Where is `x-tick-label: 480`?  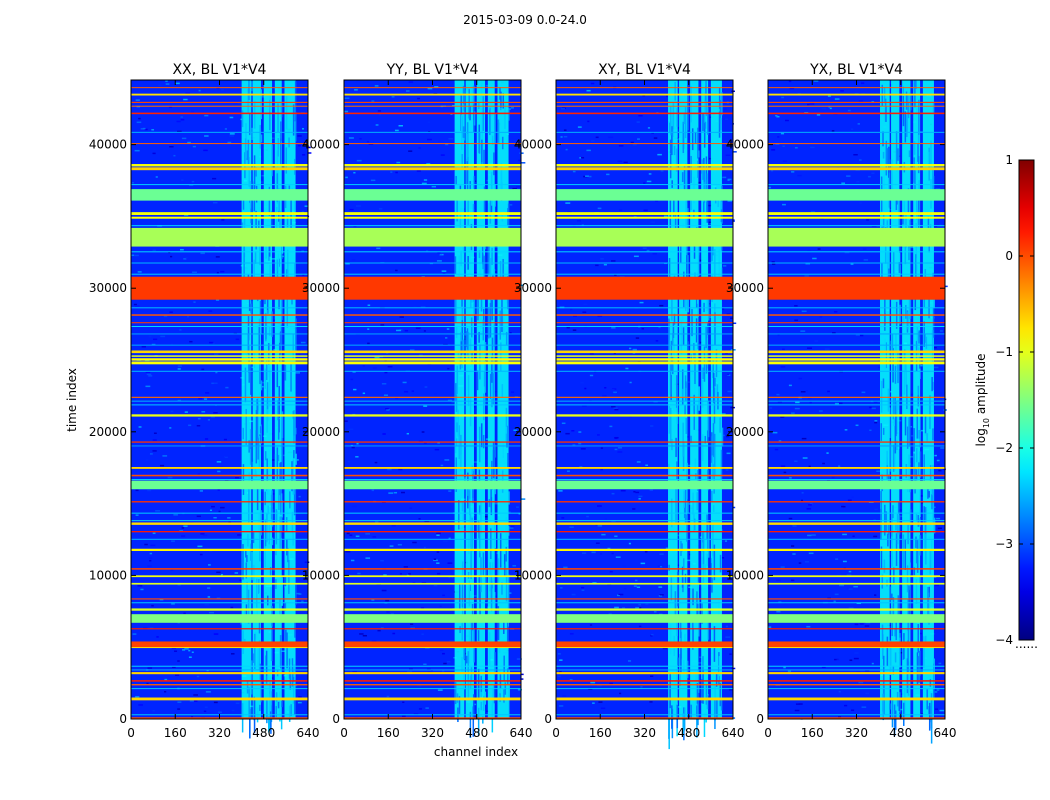 x-tick-label: 480 is located at coordinates (688, 733).